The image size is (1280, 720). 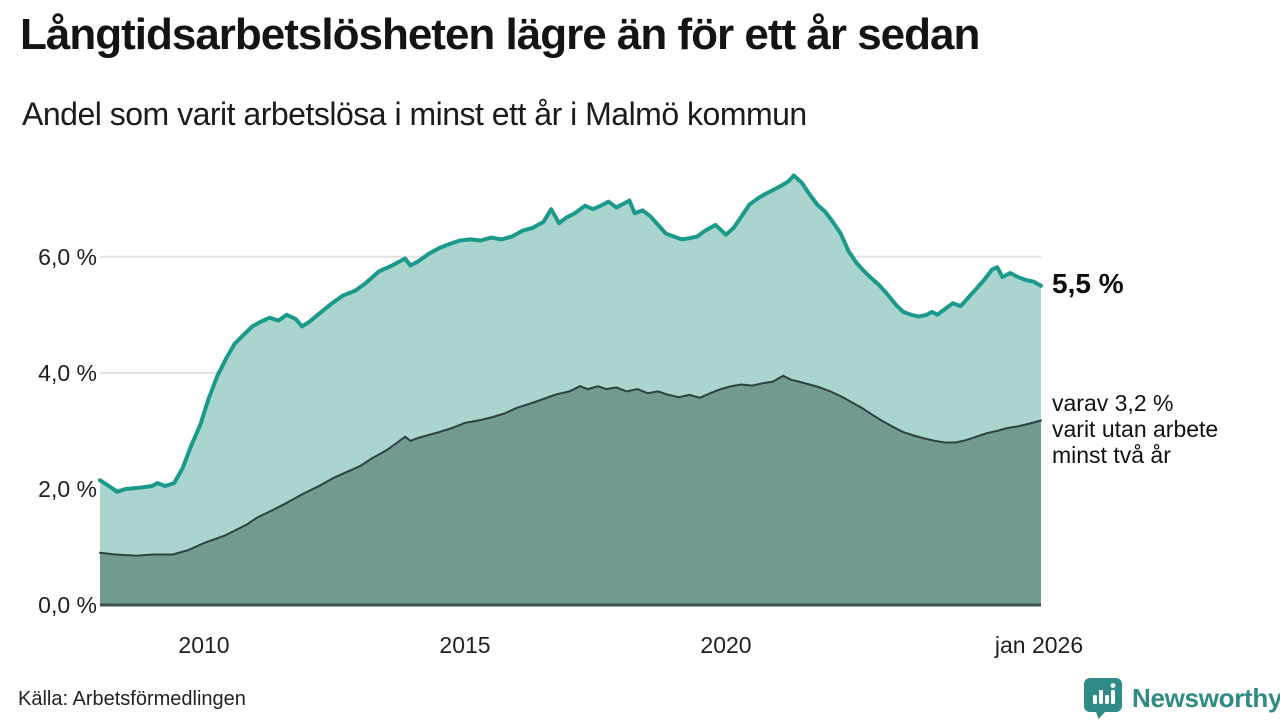 What do you see at coordinates (1088, 283) in the screenshot?
I see `series-end-value-label: 5,5 %` at bounding box center [1088, 283].